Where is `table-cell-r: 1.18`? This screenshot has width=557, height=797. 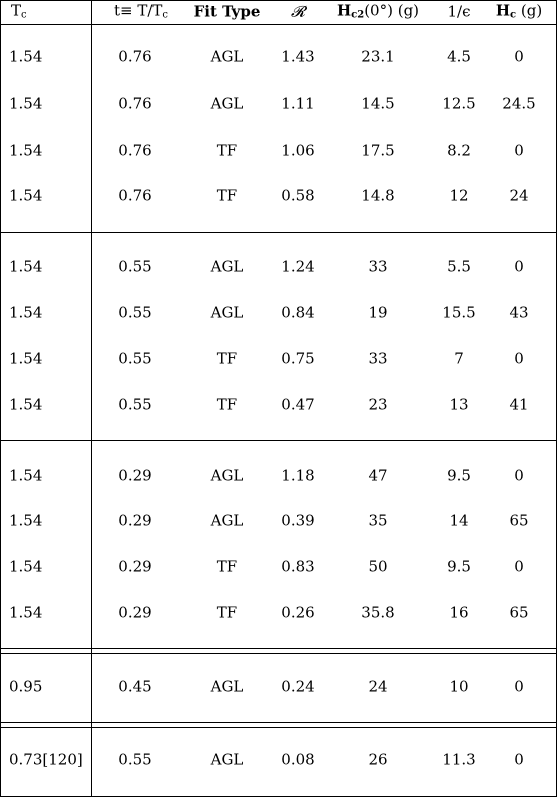
table-cell-r: 1.18 is located at coordinates (298, 475).